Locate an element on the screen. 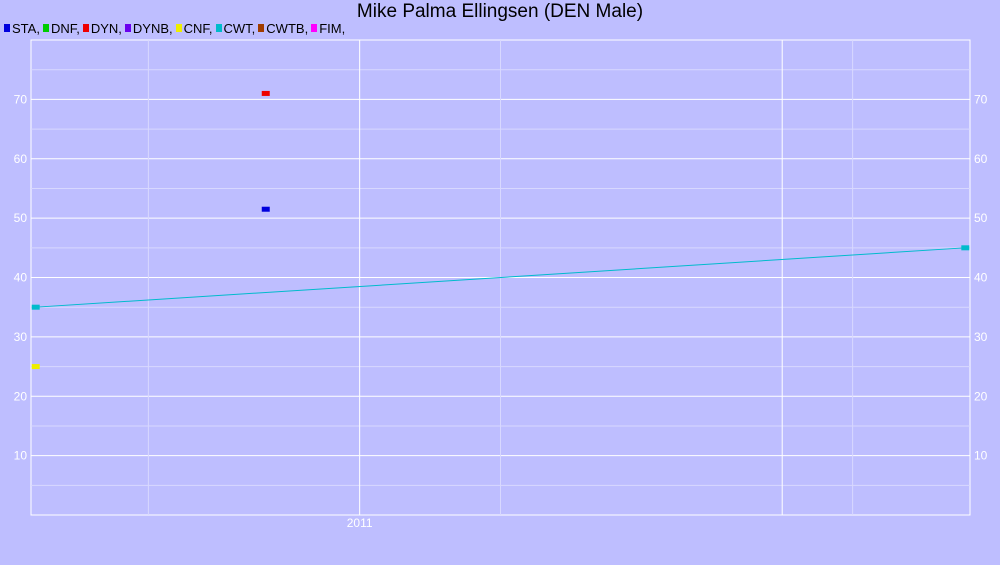  legend-label: STA, is located at coordinates (26, 28).